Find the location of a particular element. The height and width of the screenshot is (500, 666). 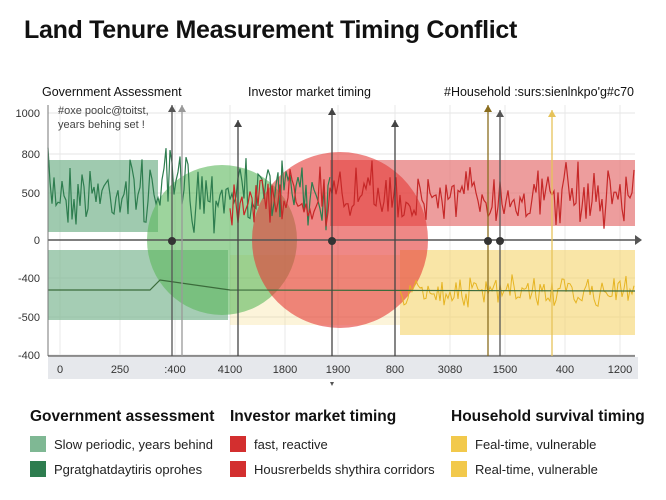

x-tick-label: 1200 is located at coordinates (620, 370).